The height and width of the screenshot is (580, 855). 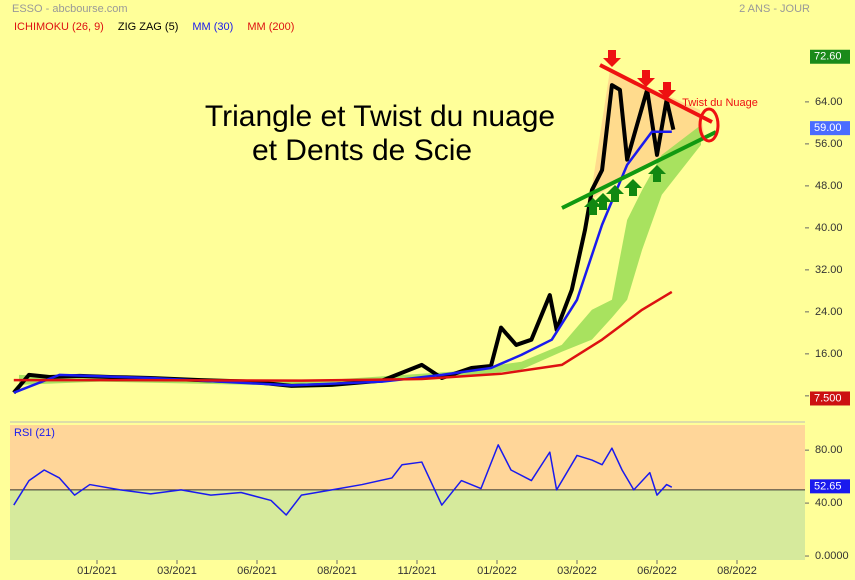 What do you see at coordinates (577, 571) in the screenshot?
I see `x-tick-label: 03/2022` at bounding box center [577, 571].